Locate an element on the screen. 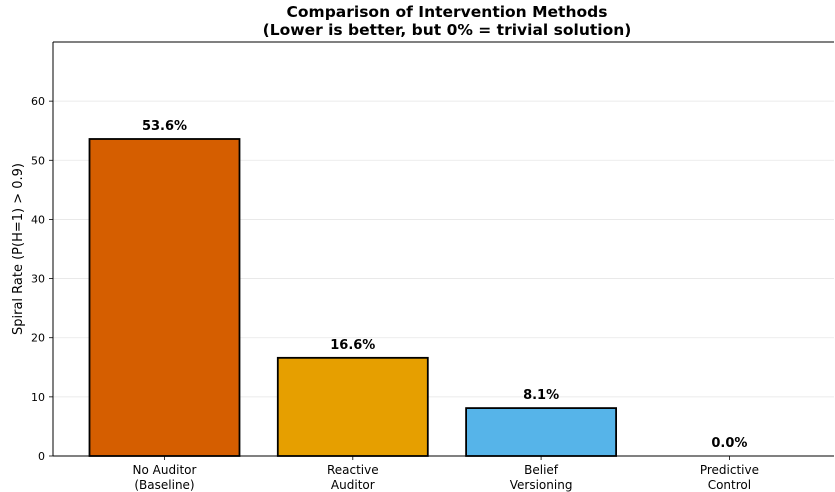 This screenshot has width=835, height=492. bar-value-label: 0.0% is located at coordinates (729, 443).